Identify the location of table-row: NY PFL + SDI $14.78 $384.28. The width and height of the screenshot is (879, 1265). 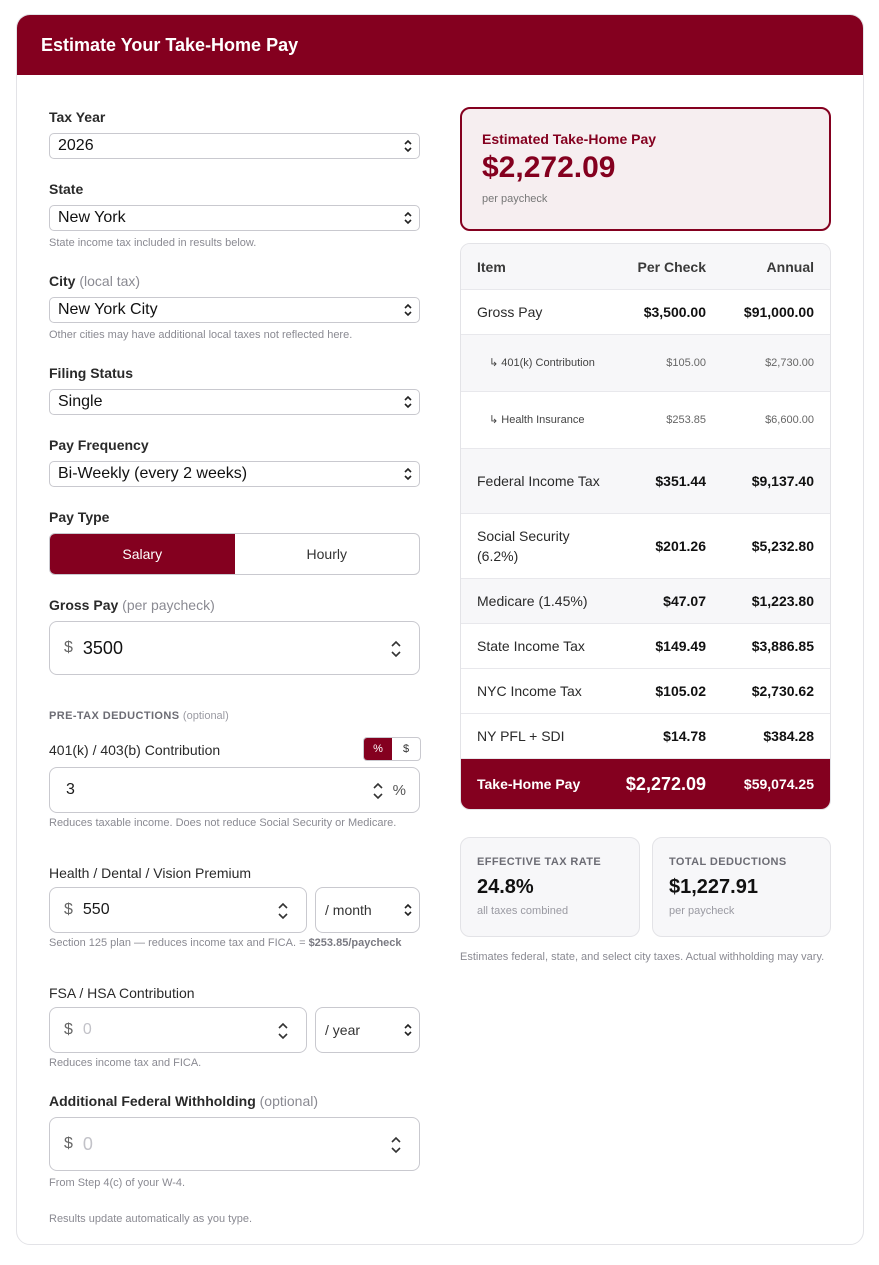
(645, 735).